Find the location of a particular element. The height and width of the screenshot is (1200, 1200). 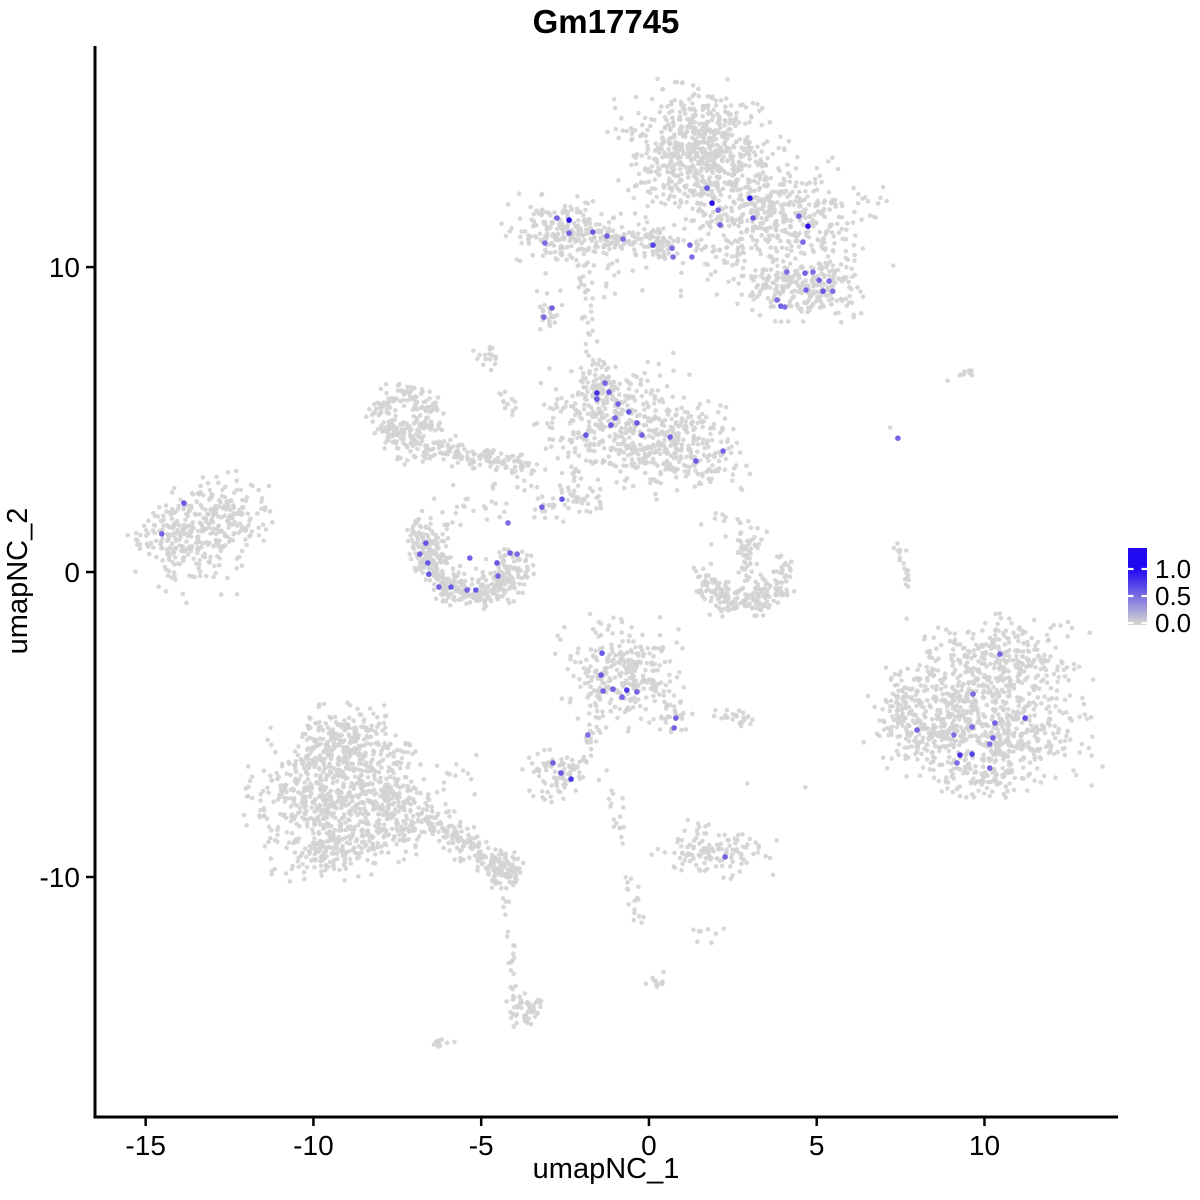

plot-title: Gm17745 is located at coordinates (606, 21).